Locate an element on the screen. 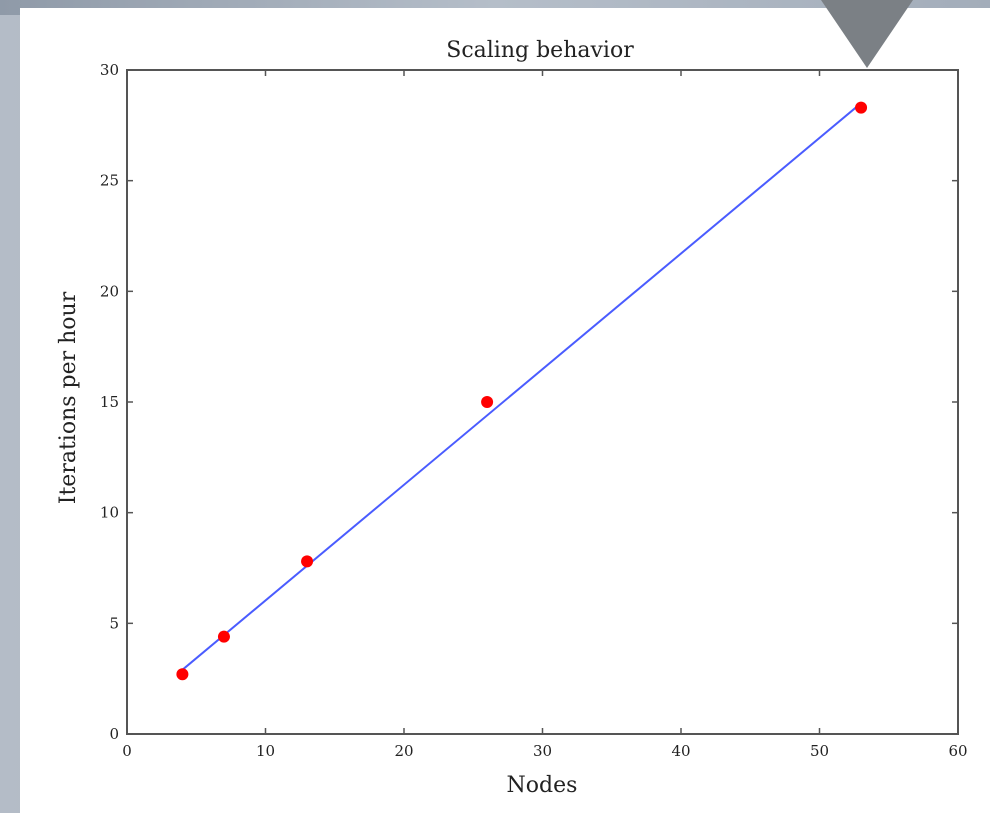  y-axis-label: Iterations per hour is located at coordinates (68, 397).